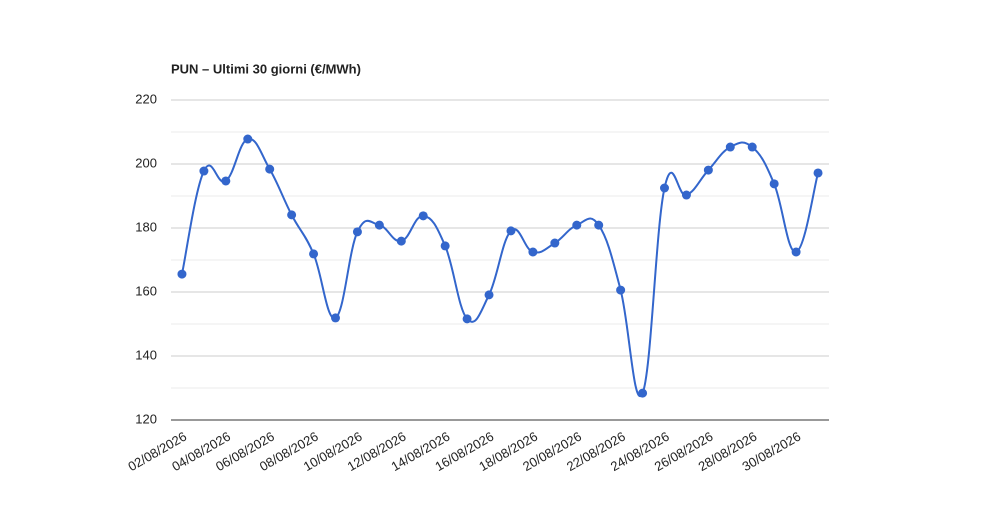 Image resolution: width=1000 pixels, height=520 pixels. What do you see at coordinates (146, 418) in the screenshot?
I see `y-tick-label: 120` at bounding box center [146, 418].